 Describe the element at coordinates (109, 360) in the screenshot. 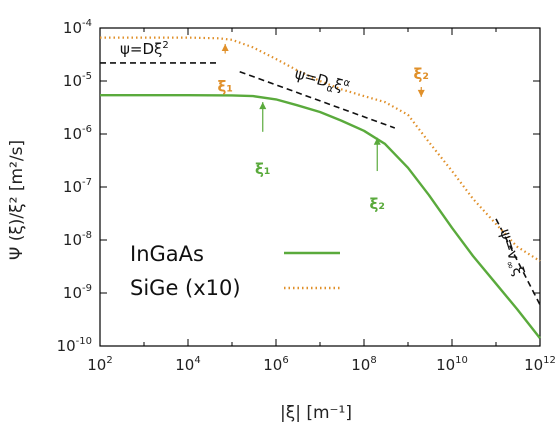

I see `x-tick-label-exp: 2` at that location.